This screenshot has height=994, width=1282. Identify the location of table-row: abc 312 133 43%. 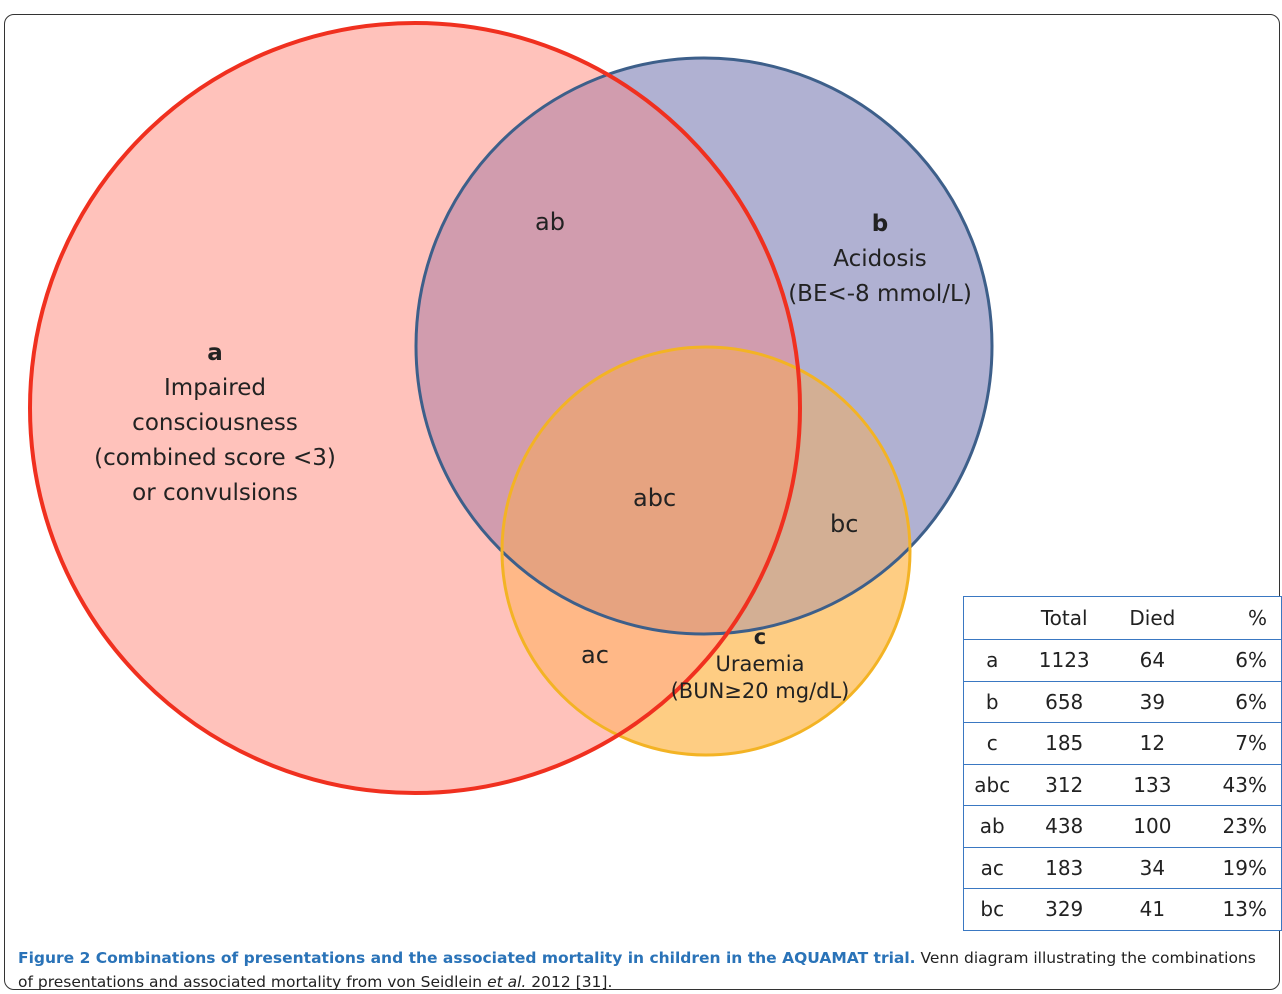
(1122, 784).